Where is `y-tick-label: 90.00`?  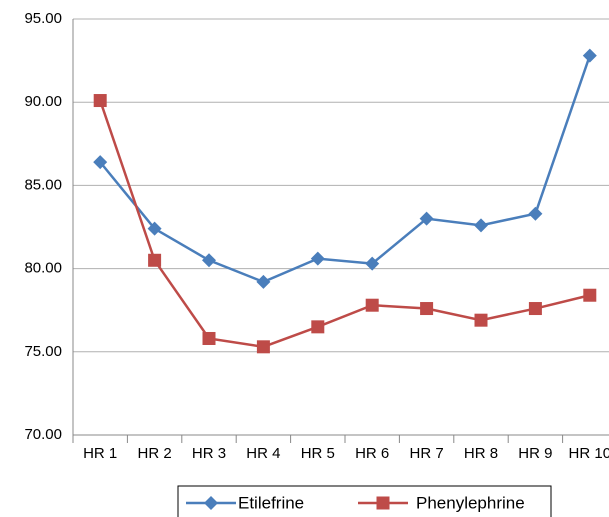
y-tick-label: 90.00 is located at coordinates (43, 101).